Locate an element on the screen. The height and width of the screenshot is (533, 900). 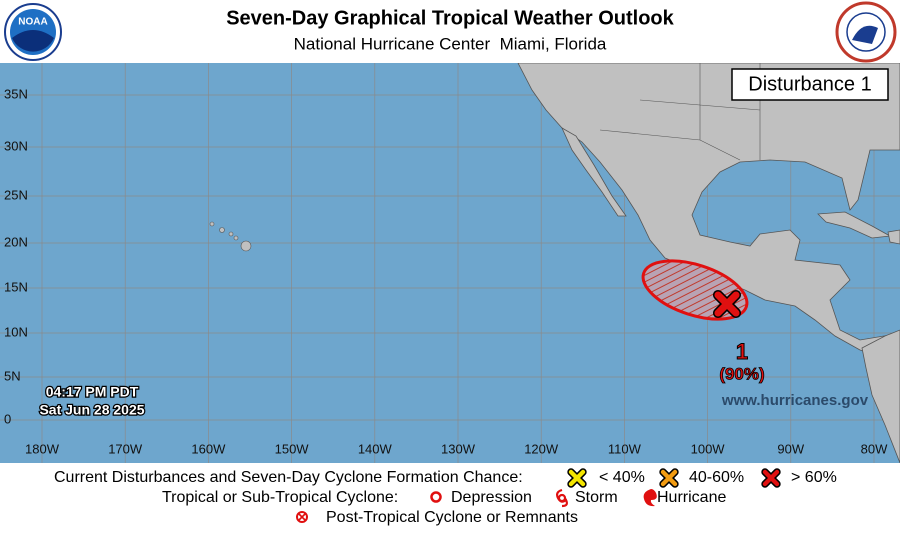
disturbance-number: 1 is located at coordinates (742, 351).